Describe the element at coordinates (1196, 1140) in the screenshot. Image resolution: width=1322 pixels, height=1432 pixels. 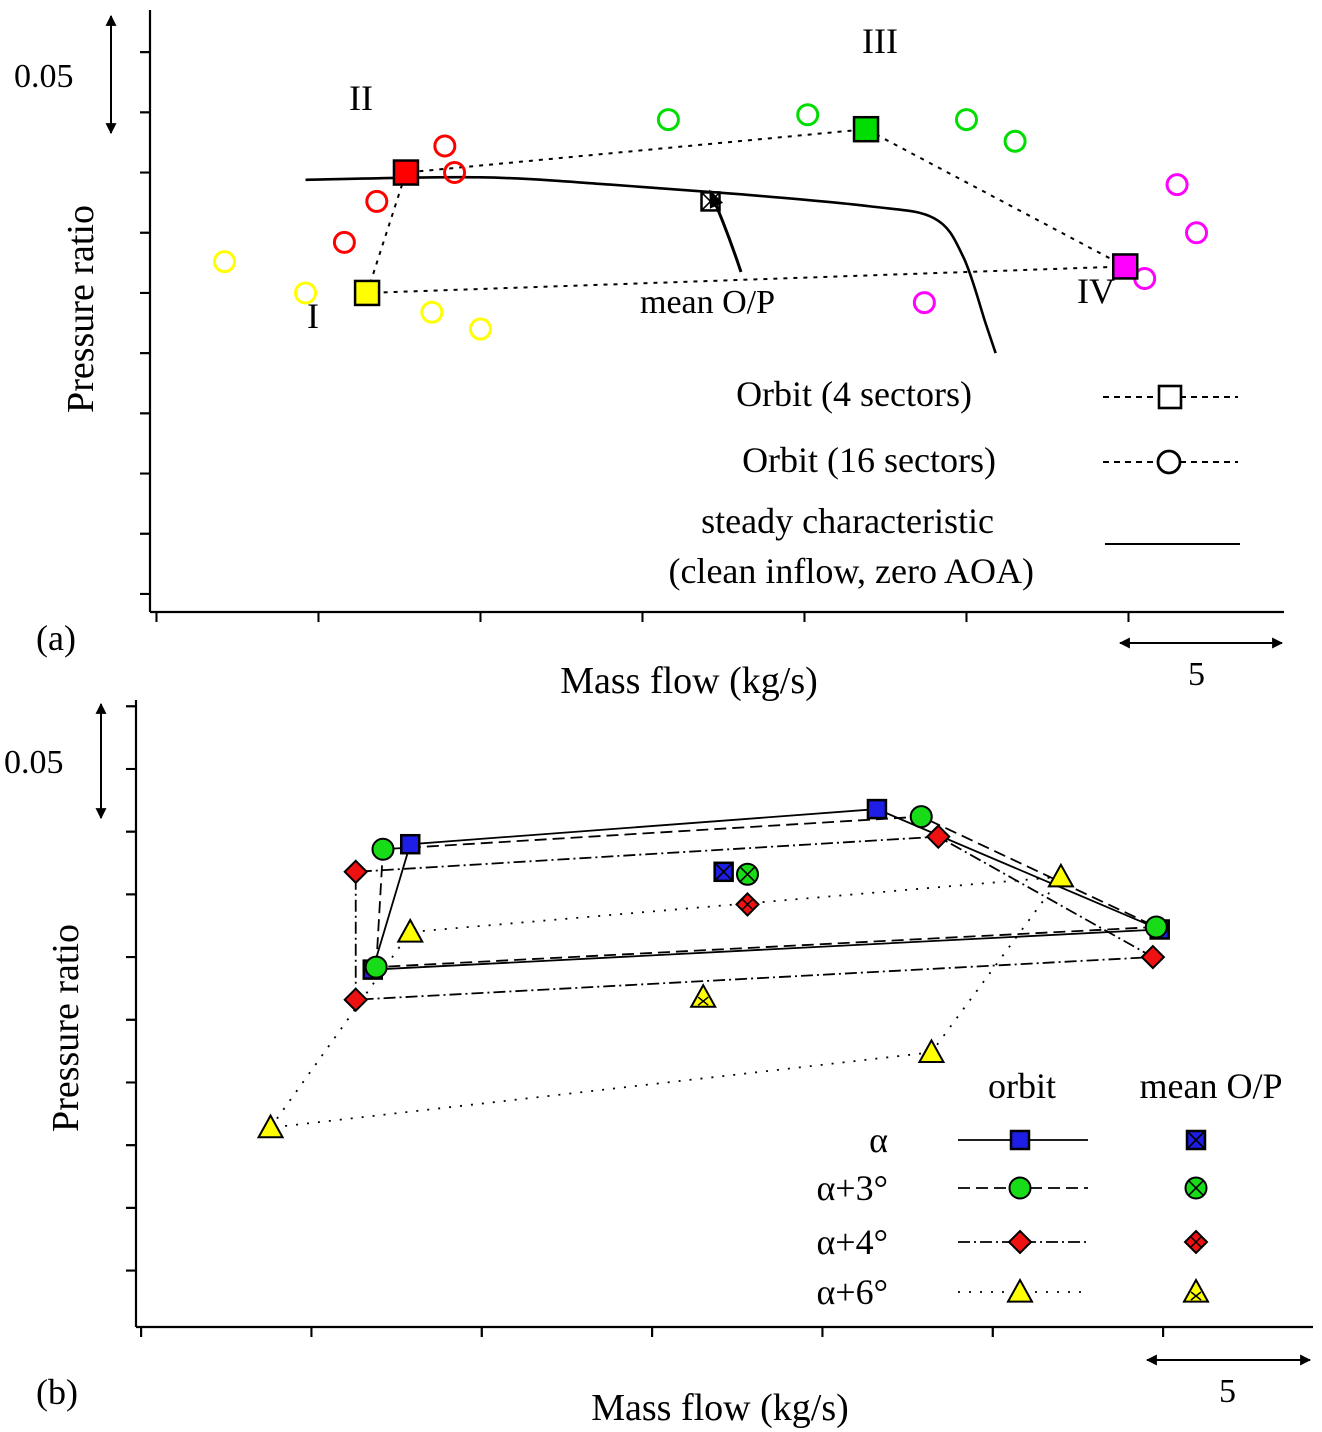
I see `legend-mean-marker-square-cross` at that location.